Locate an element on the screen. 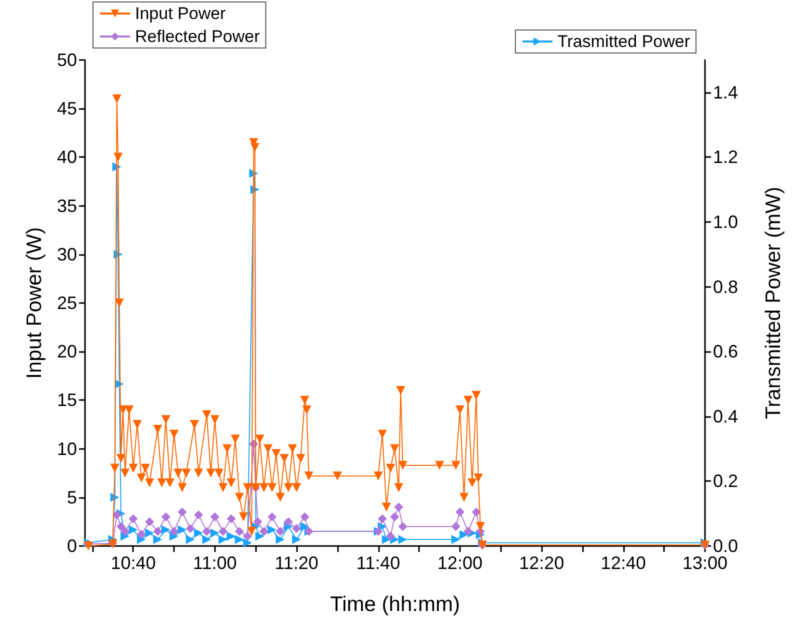 The width and height of the screenshot is (792, 626). x-tick-label: 11:40 is located at coordinates (378, 563).